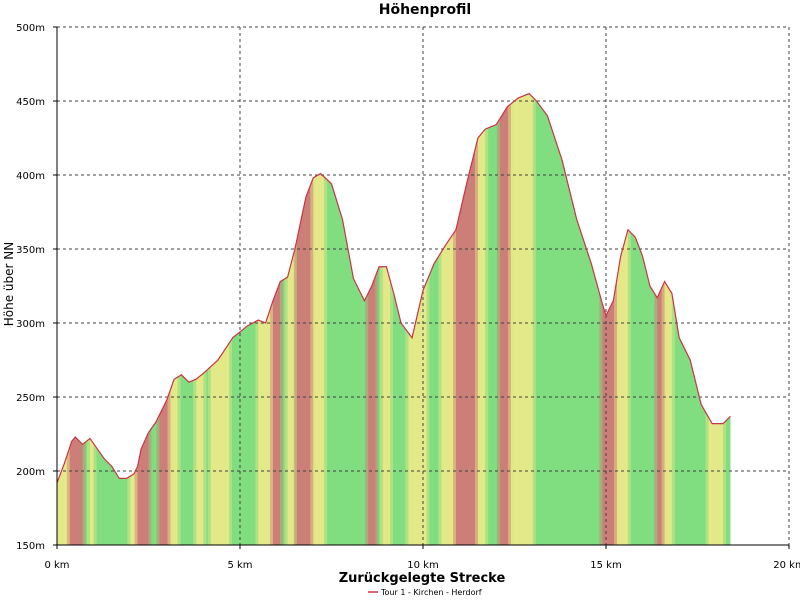 The height and width of the screenshot is (600, 800). I want to click on legend: Tour 1 - Kirchen - Herdorf, so click(425, 592).